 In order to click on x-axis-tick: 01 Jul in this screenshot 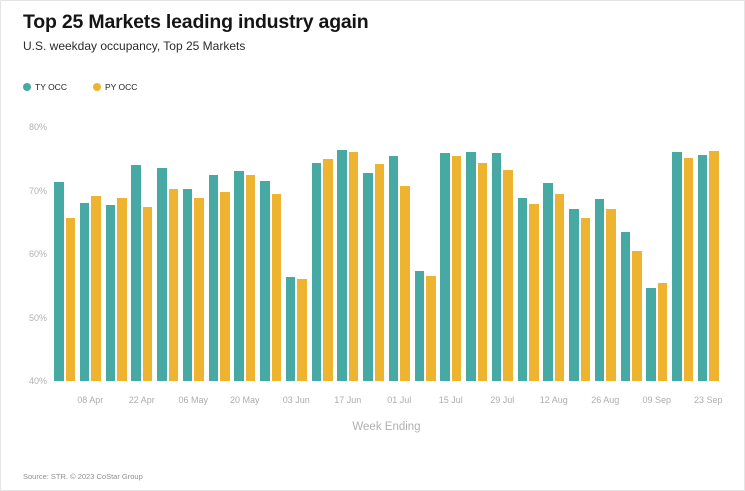, I will do `click(399, 400)`.